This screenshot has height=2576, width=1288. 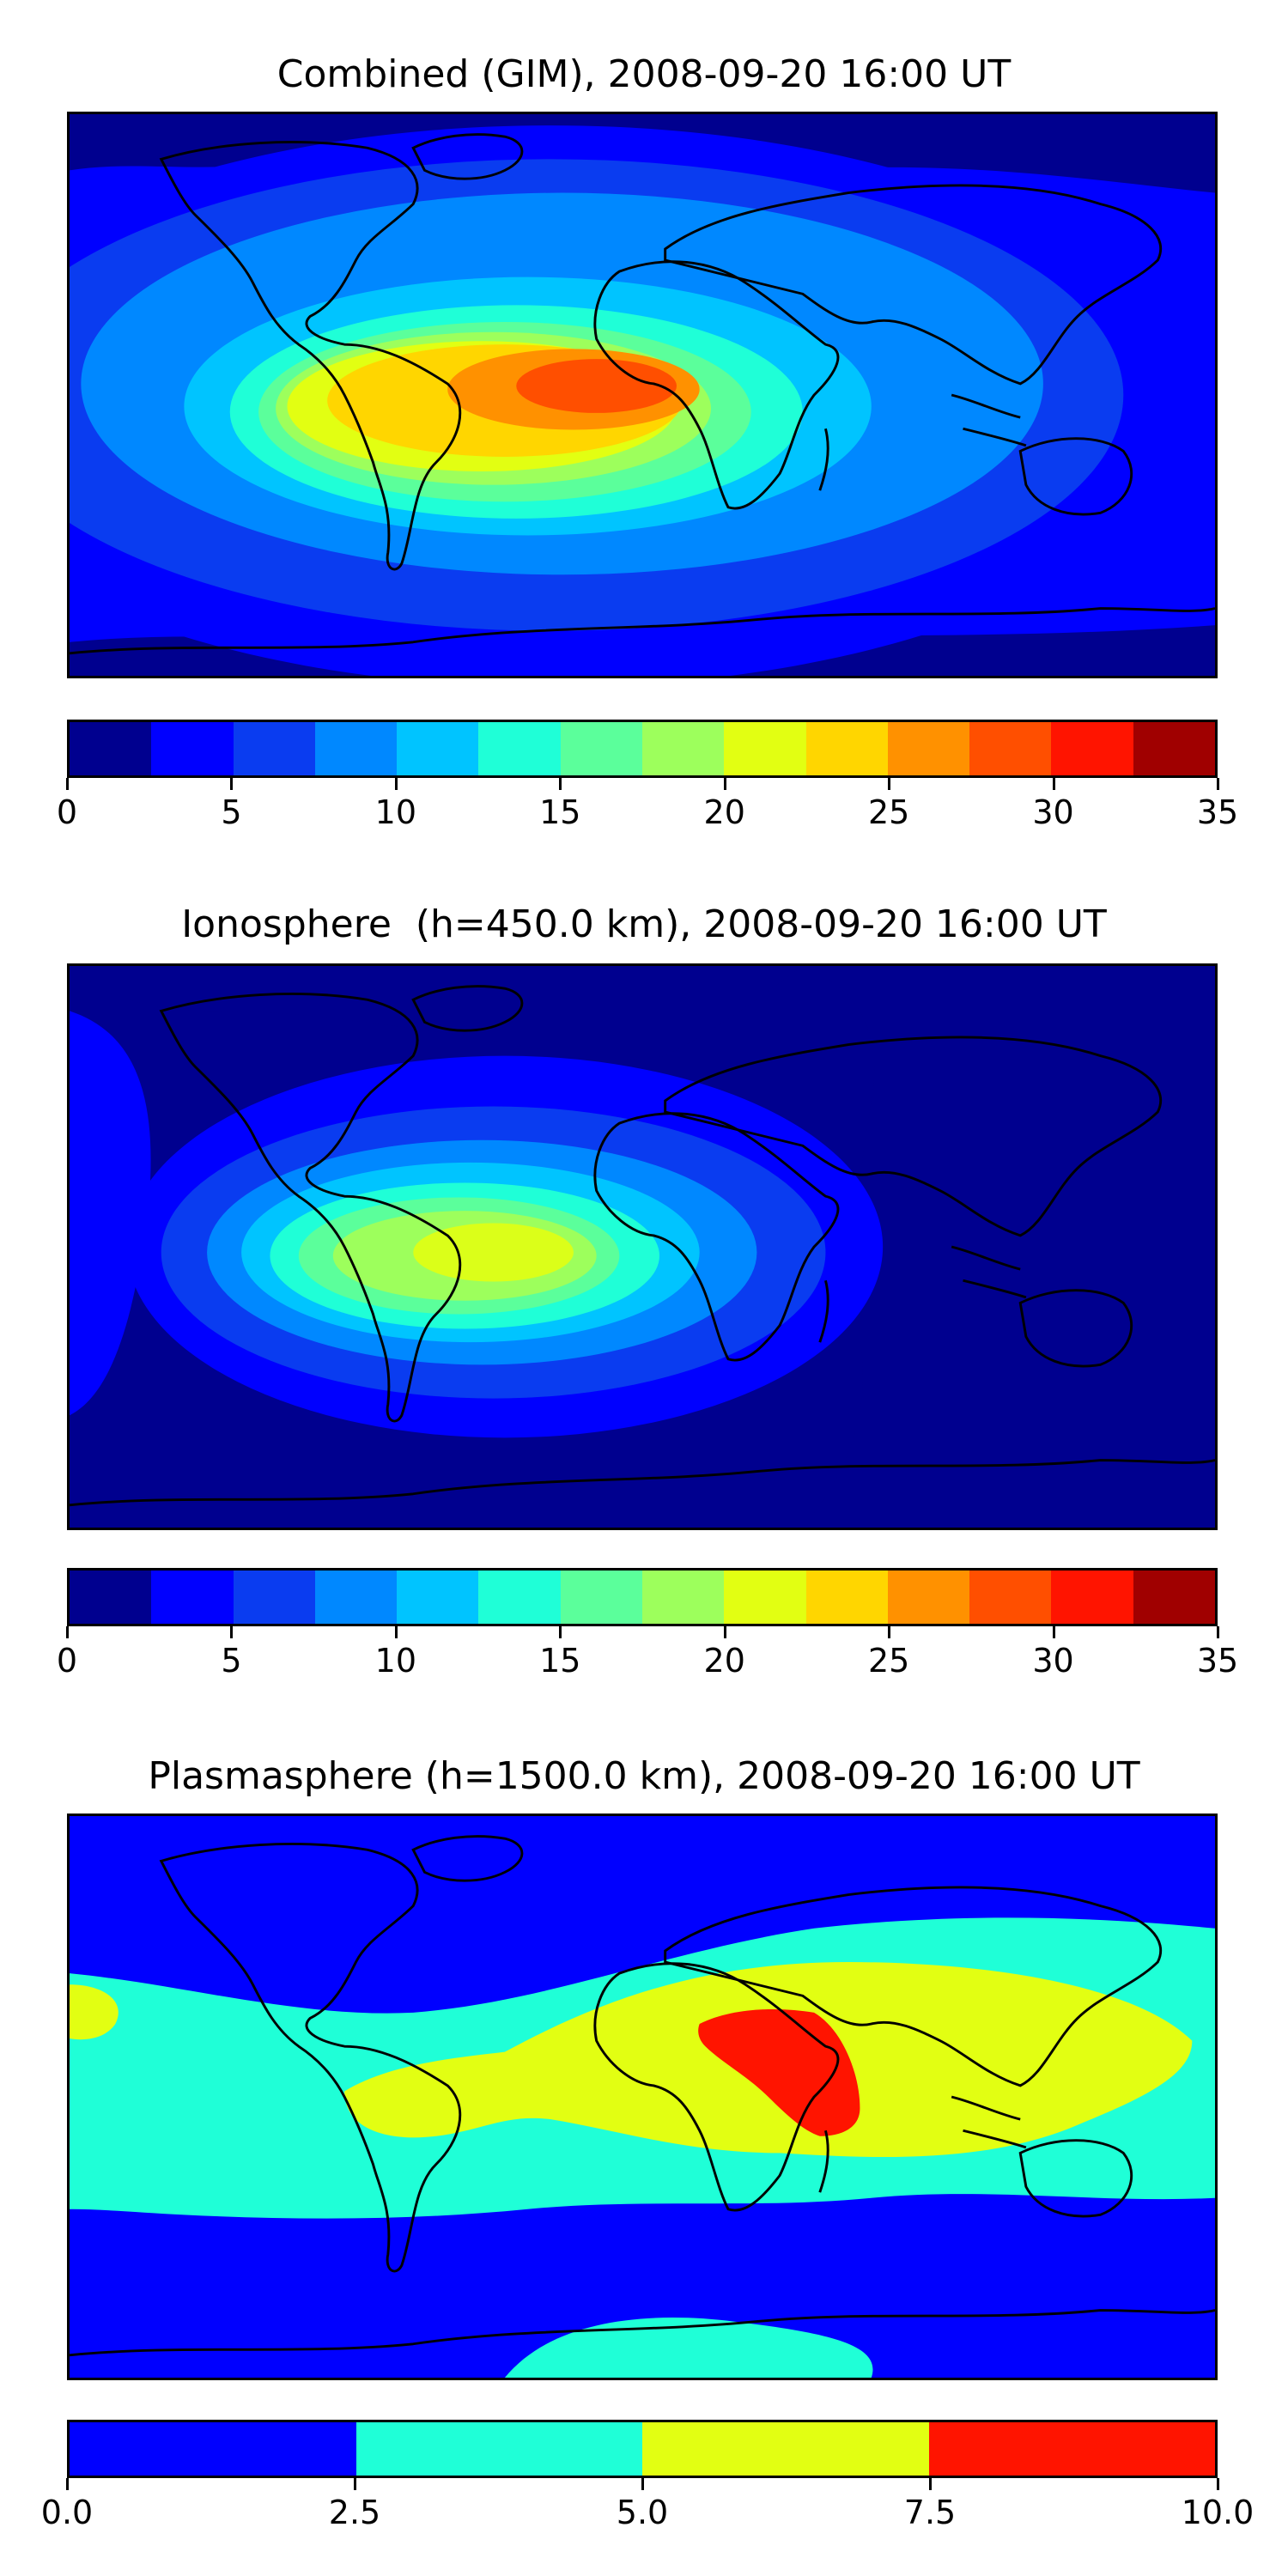 I want to click on colorbar-tick-label: 0.0, so click(x=67, y=2513).